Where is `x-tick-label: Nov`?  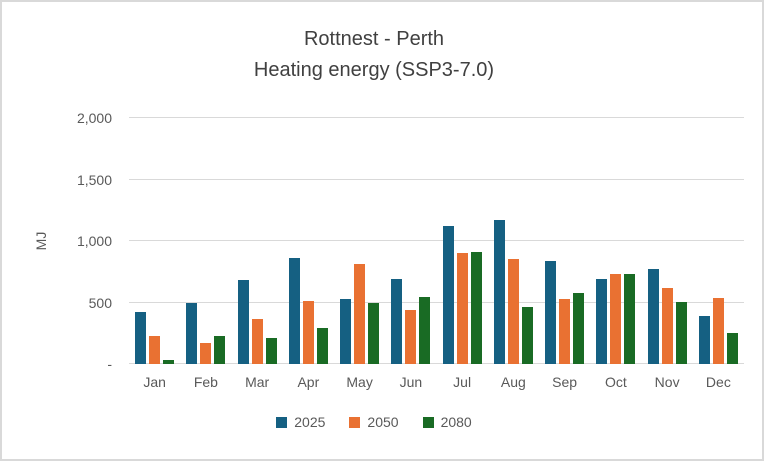
x-tick-label: Nov is located at coordinates (667, 382).